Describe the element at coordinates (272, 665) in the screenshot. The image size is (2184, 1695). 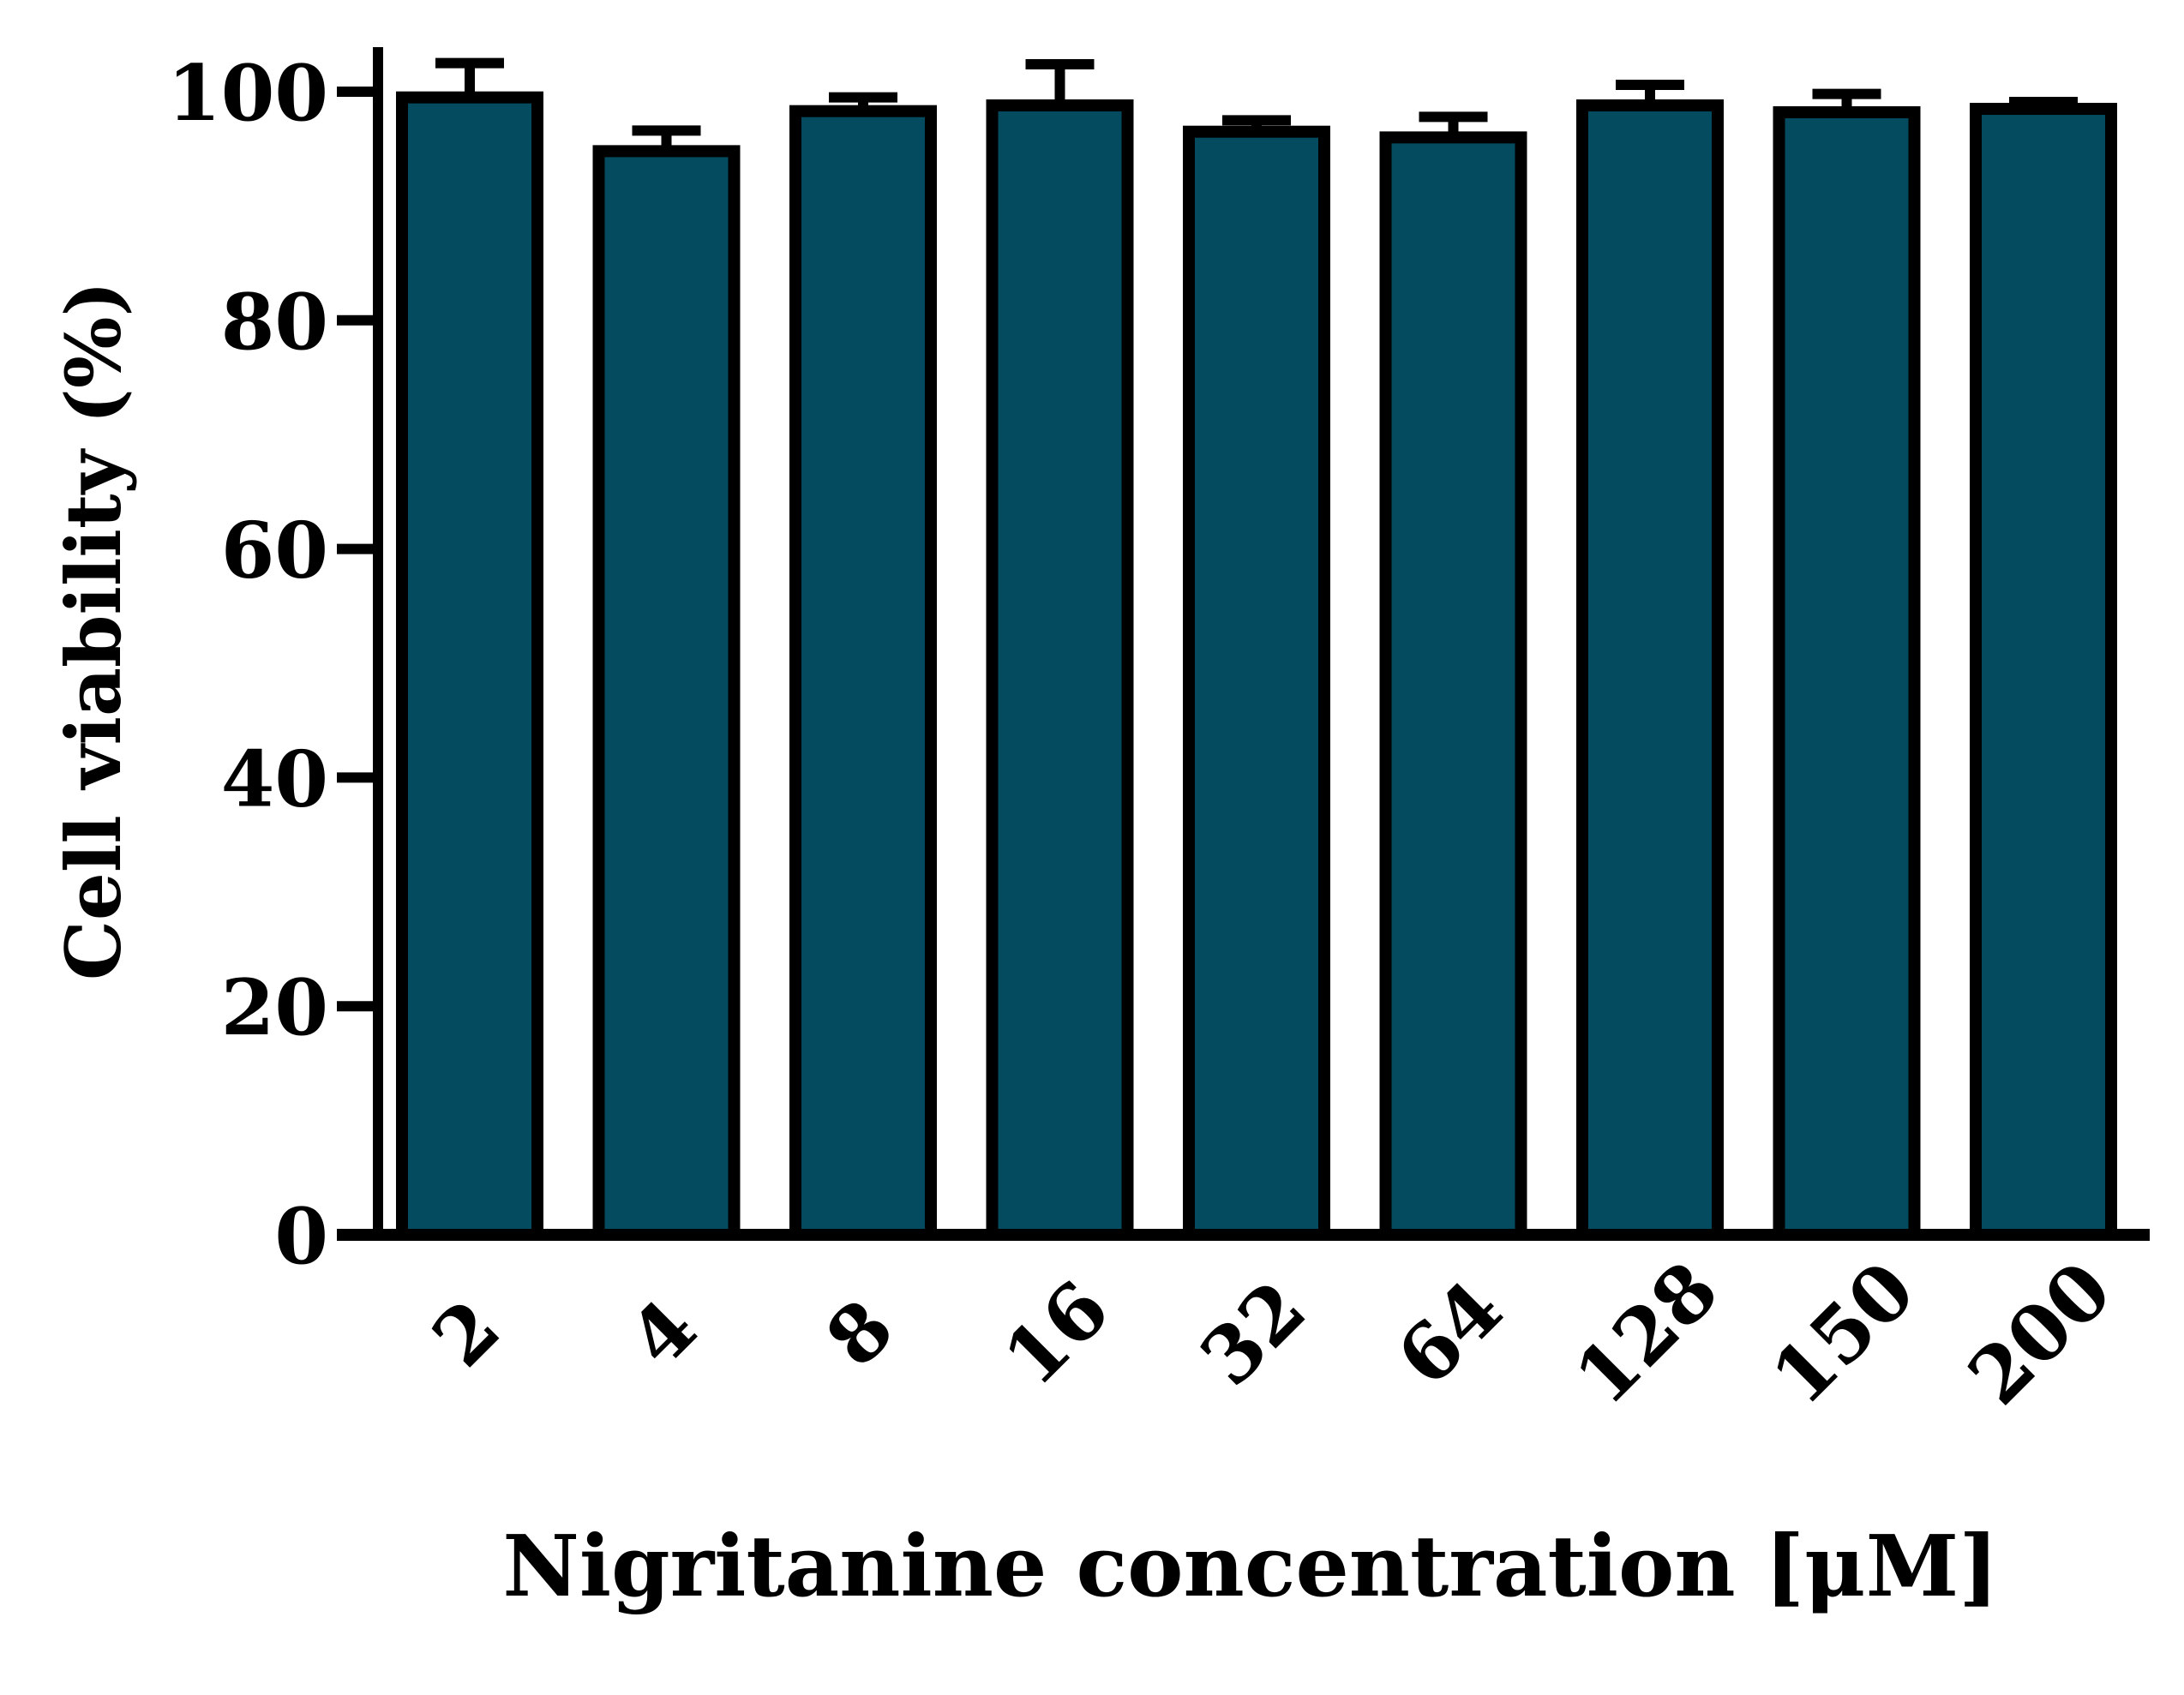
I see `y-ticks-layer: 0 20 40 60 80 100` at that location.